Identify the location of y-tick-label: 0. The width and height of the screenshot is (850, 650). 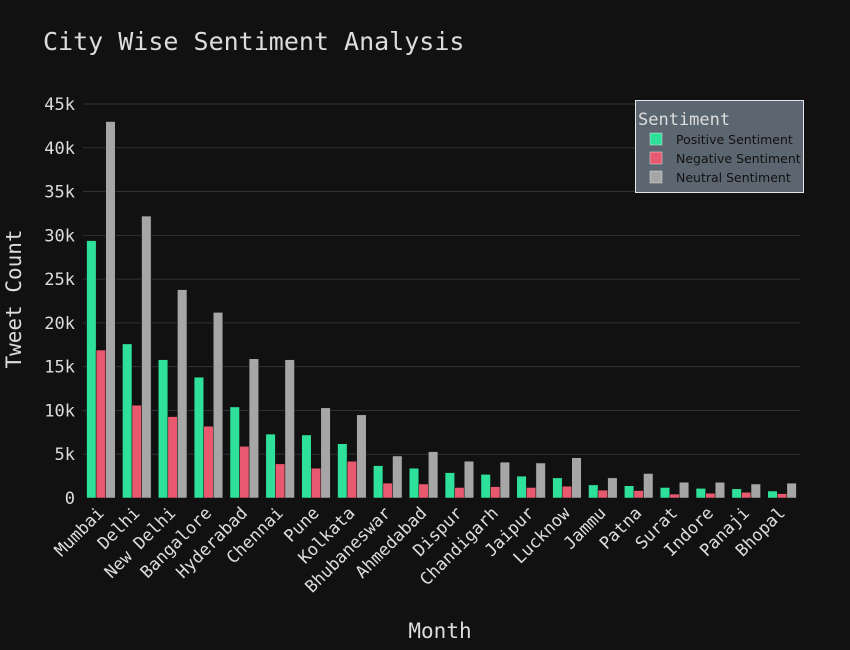
(70, 499).